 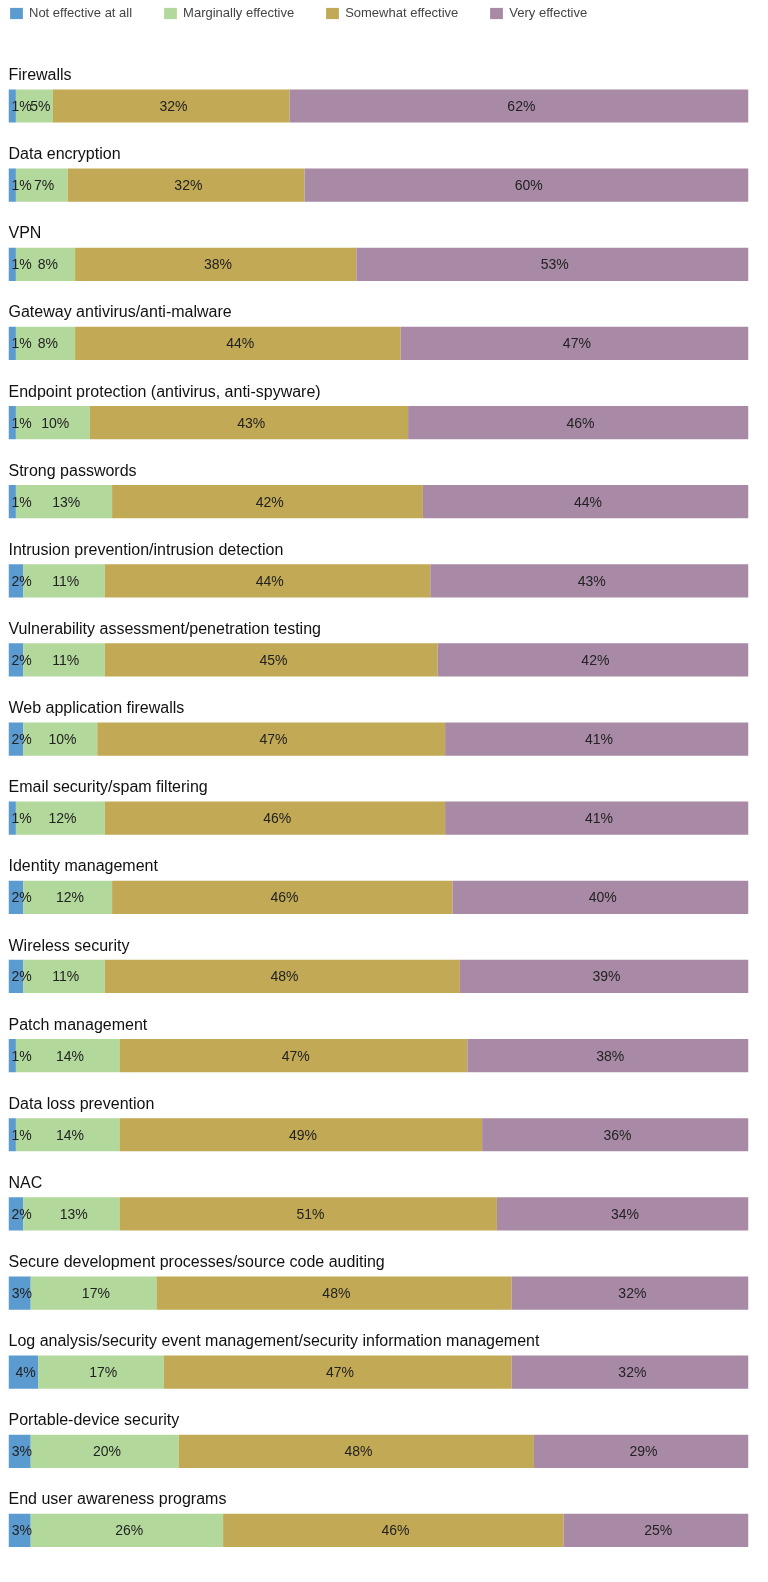 What do you see at coordinates (69, 1055) in the screenshot?
I see `data-label: 14%` at bounding box center [69, 1055].